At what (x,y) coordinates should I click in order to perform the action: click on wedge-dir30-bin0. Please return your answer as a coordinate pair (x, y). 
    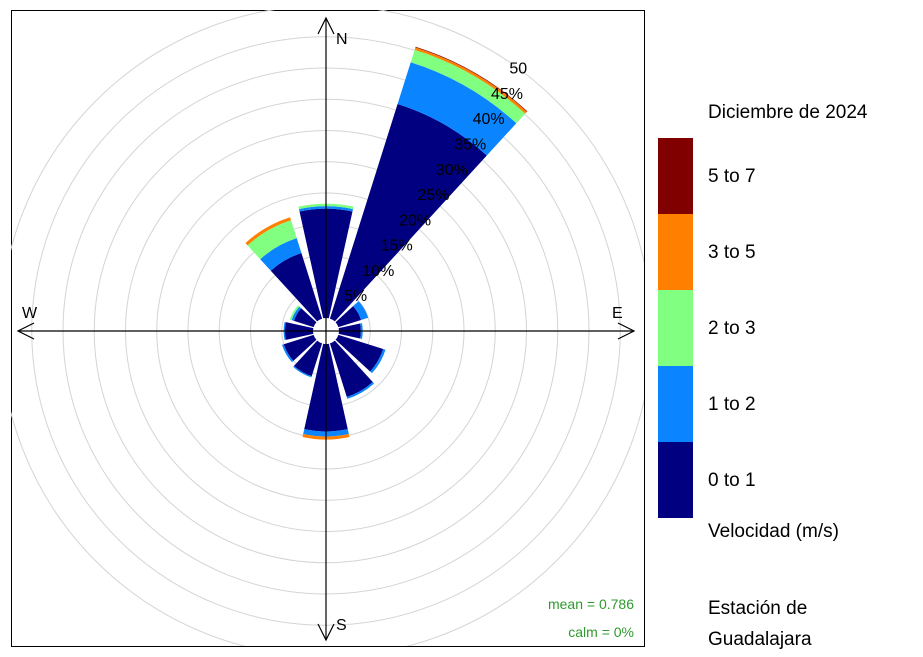
    Looking at the image, I should click on (408, 213).